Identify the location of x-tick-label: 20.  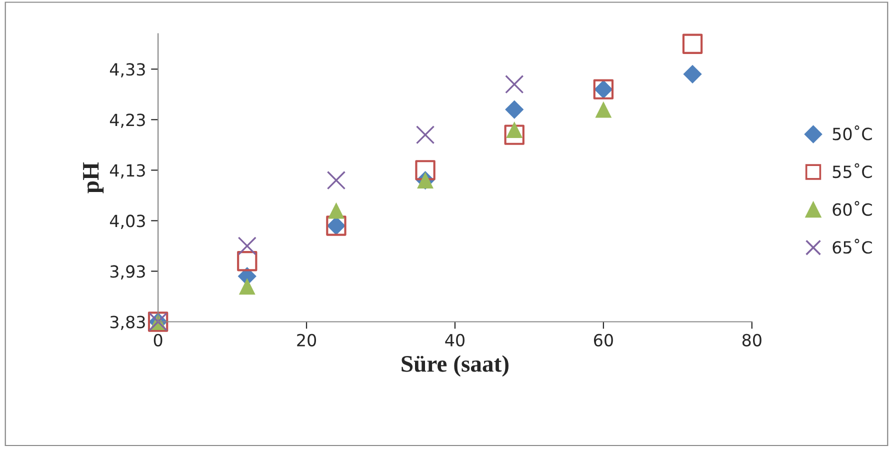
(306, 340).